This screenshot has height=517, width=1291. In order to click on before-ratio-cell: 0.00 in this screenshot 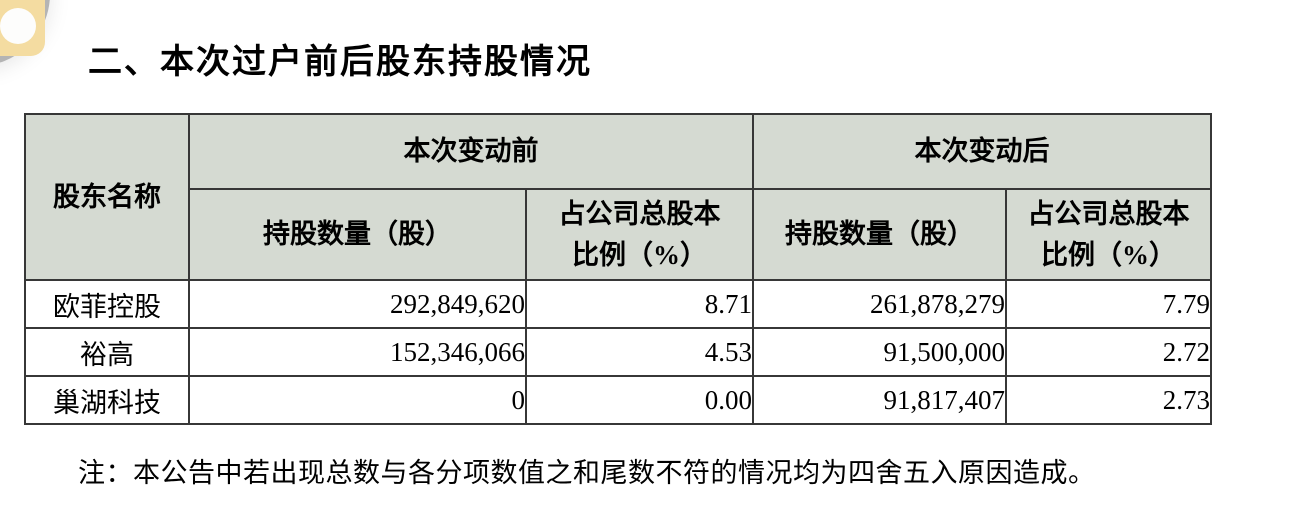, I will do `click(639, 400)`.